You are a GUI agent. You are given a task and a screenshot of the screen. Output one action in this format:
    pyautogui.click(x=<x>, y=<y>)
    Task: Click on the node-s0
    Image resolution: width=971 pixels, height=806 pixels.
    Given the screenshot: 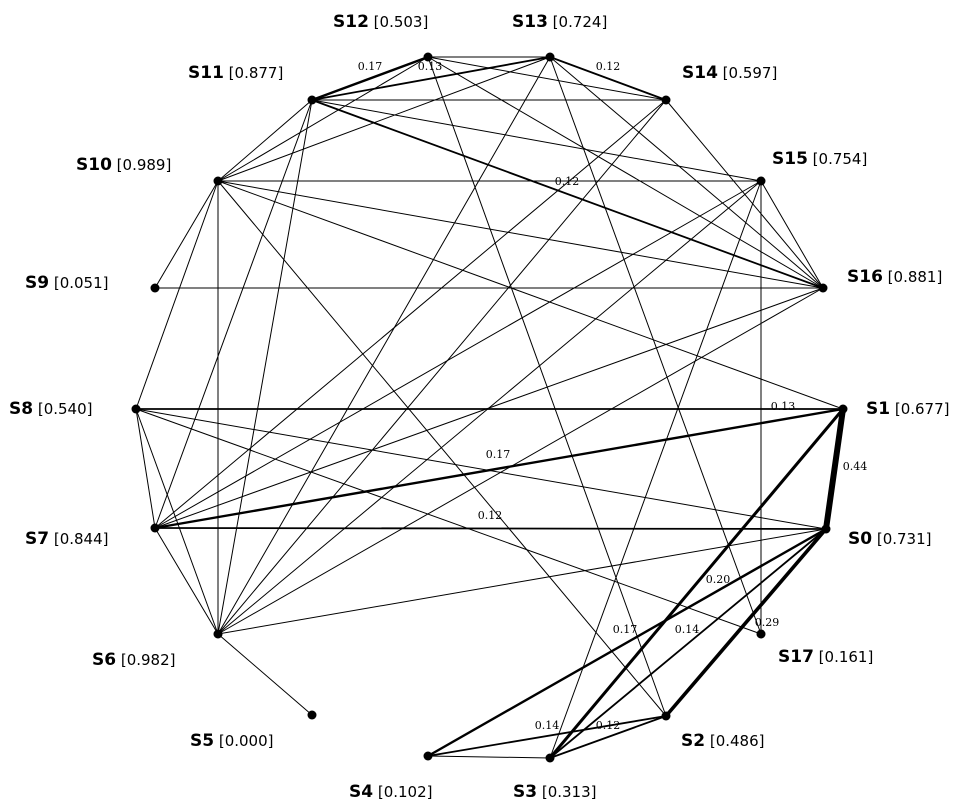 What is the action you would take?
    pyautogui.click(x=826, y=529)
    